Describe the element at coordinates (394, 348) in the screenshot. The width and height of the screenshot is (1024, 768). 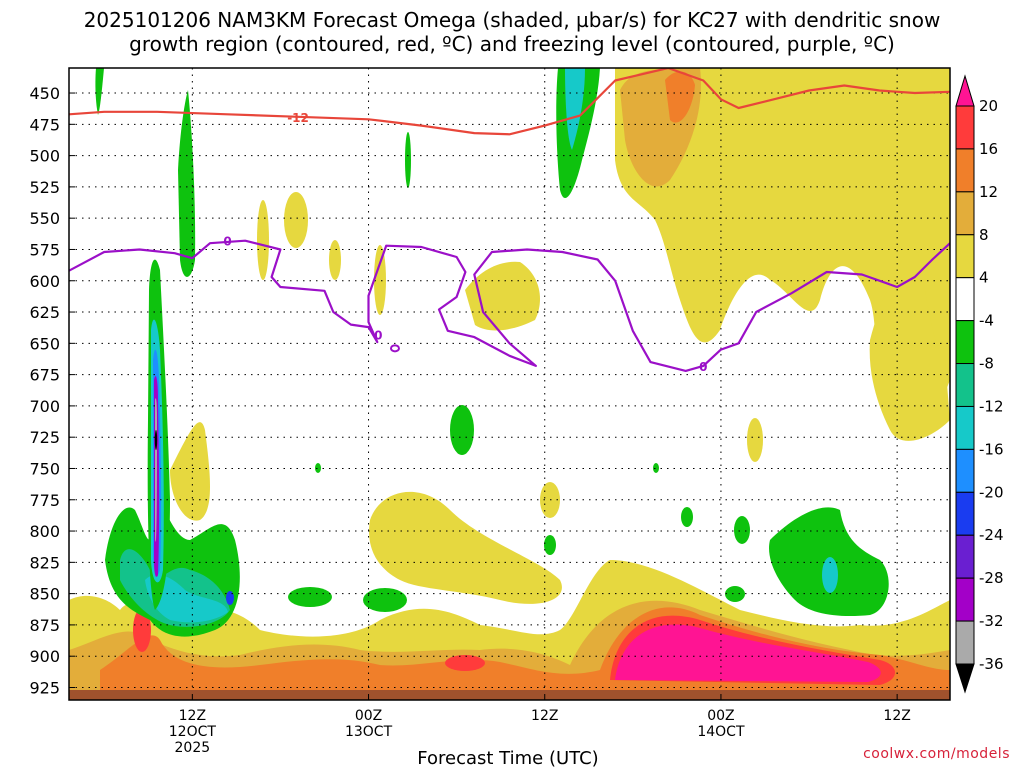
I see `contour-freezing-small-loop` at that location.